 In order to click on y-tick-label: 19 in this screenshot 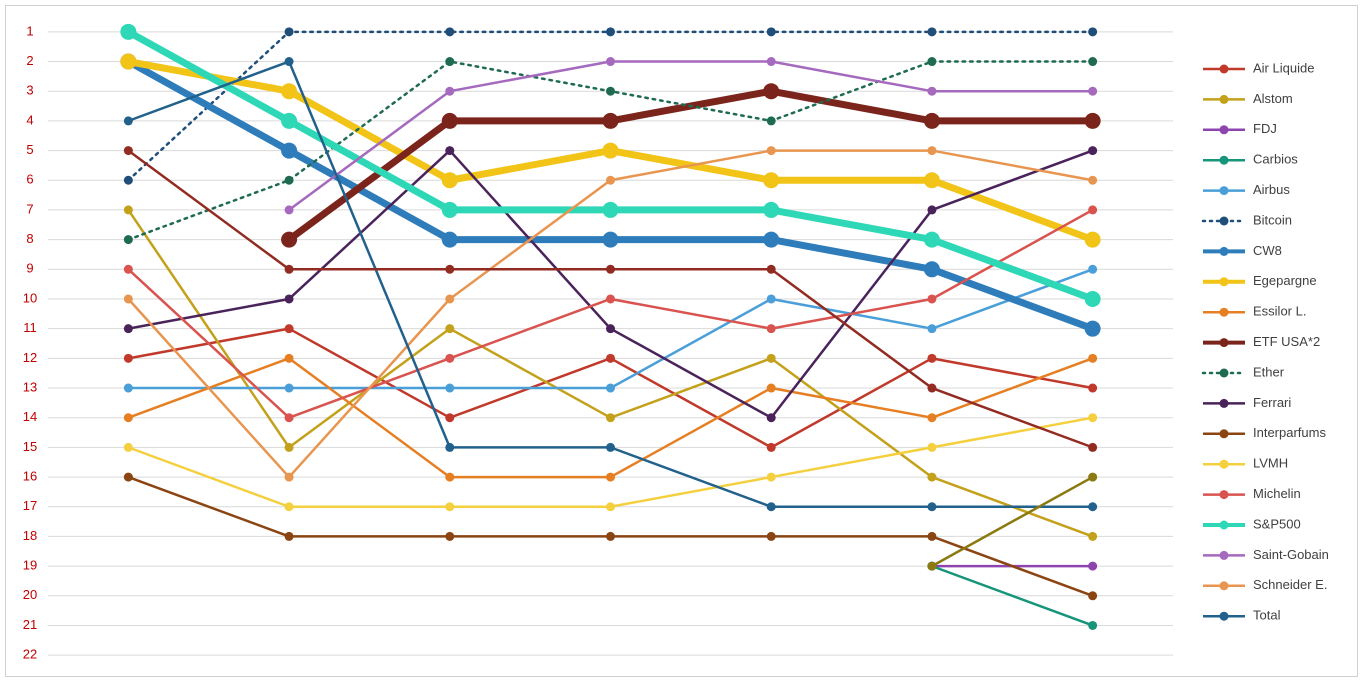, I will do `click(30, 565)`.